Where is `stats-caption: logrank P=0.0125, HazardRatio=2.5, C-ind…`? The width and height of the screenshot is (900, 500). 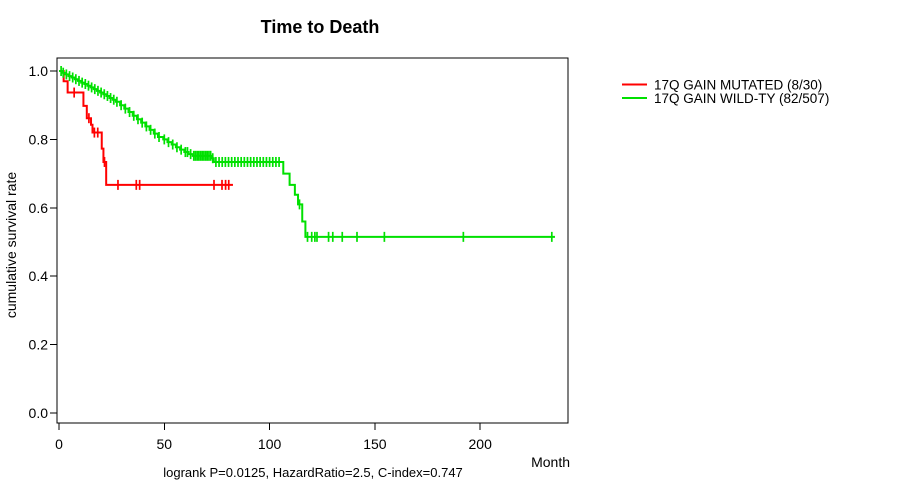 stats-caption: logrank P=0.0125, HazardRatio=2.5, C-ind… is located at coordinates (313, 472).